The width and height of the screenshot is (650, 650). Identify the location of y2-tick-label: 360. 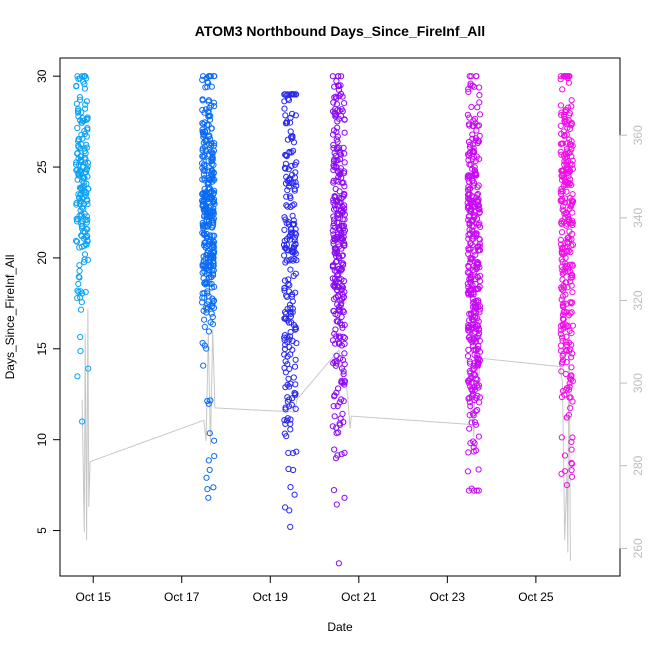
(638, 135).